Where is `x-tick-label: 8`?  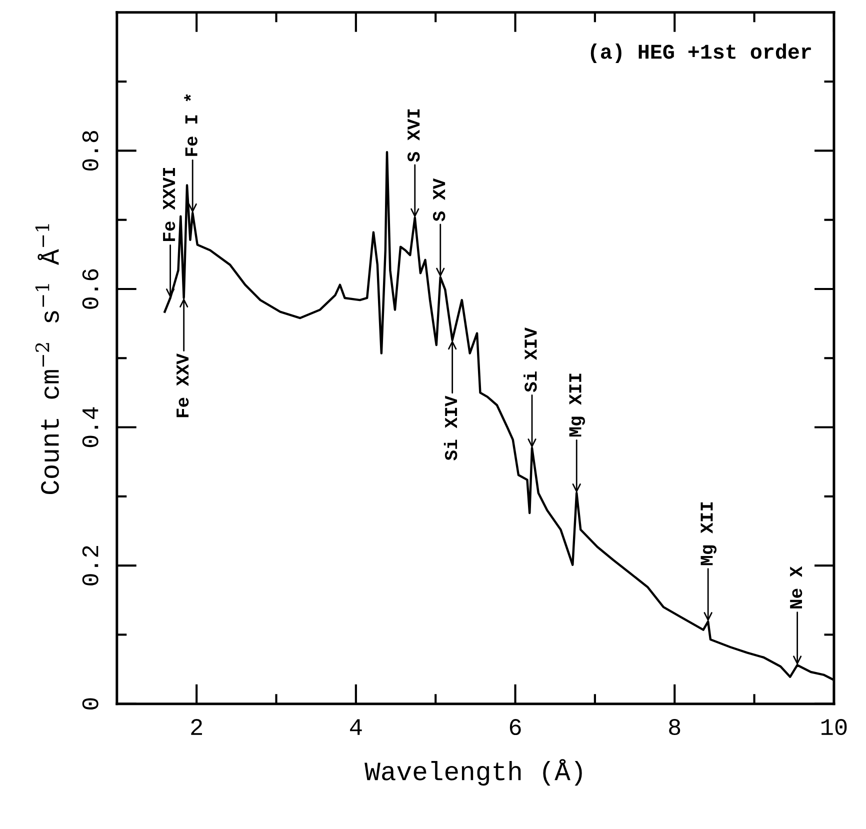
x-tick-label: 8 is located at coordinates (674, 727).